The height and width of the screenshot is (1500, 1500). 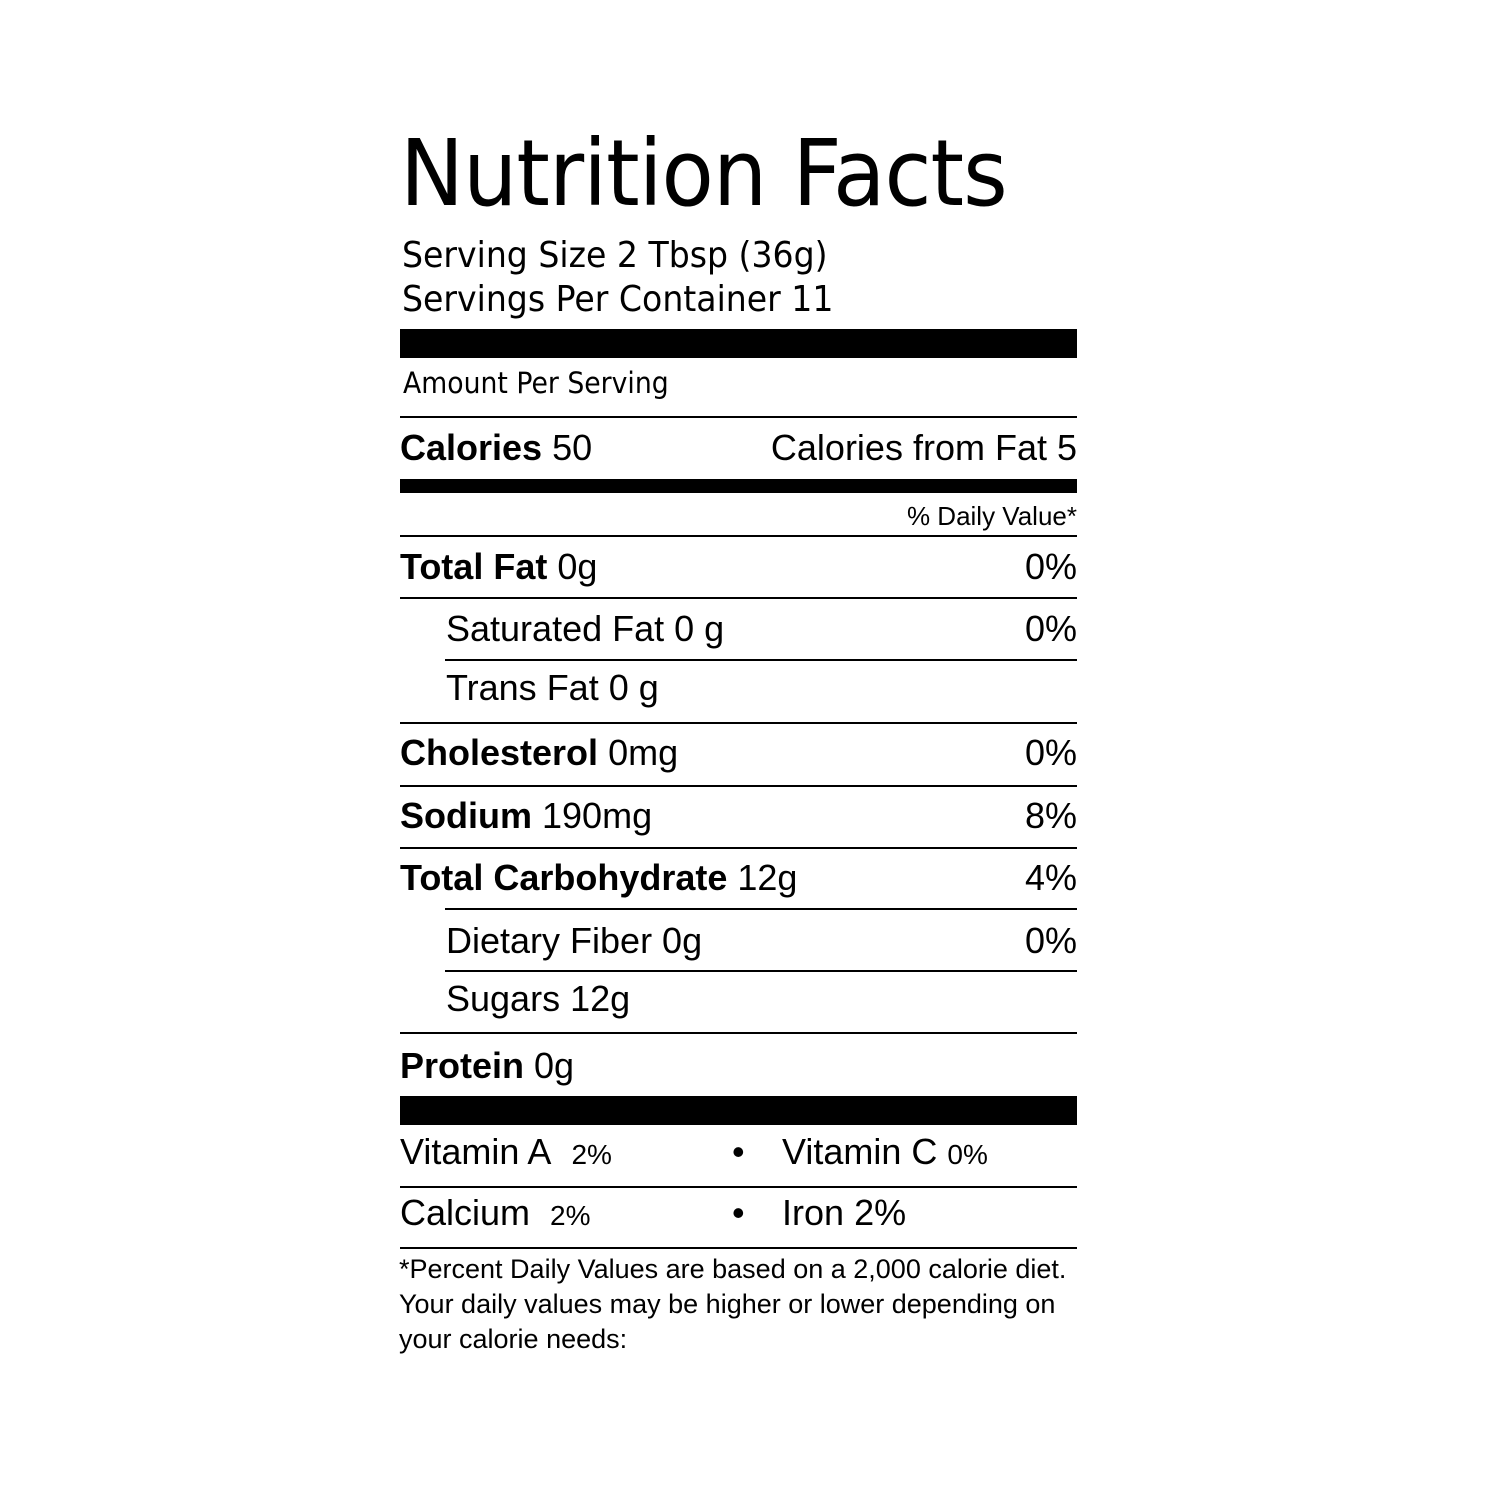 I want to click on calories-from-fat: Calories from Fat 5, so click(x=923, y=447).